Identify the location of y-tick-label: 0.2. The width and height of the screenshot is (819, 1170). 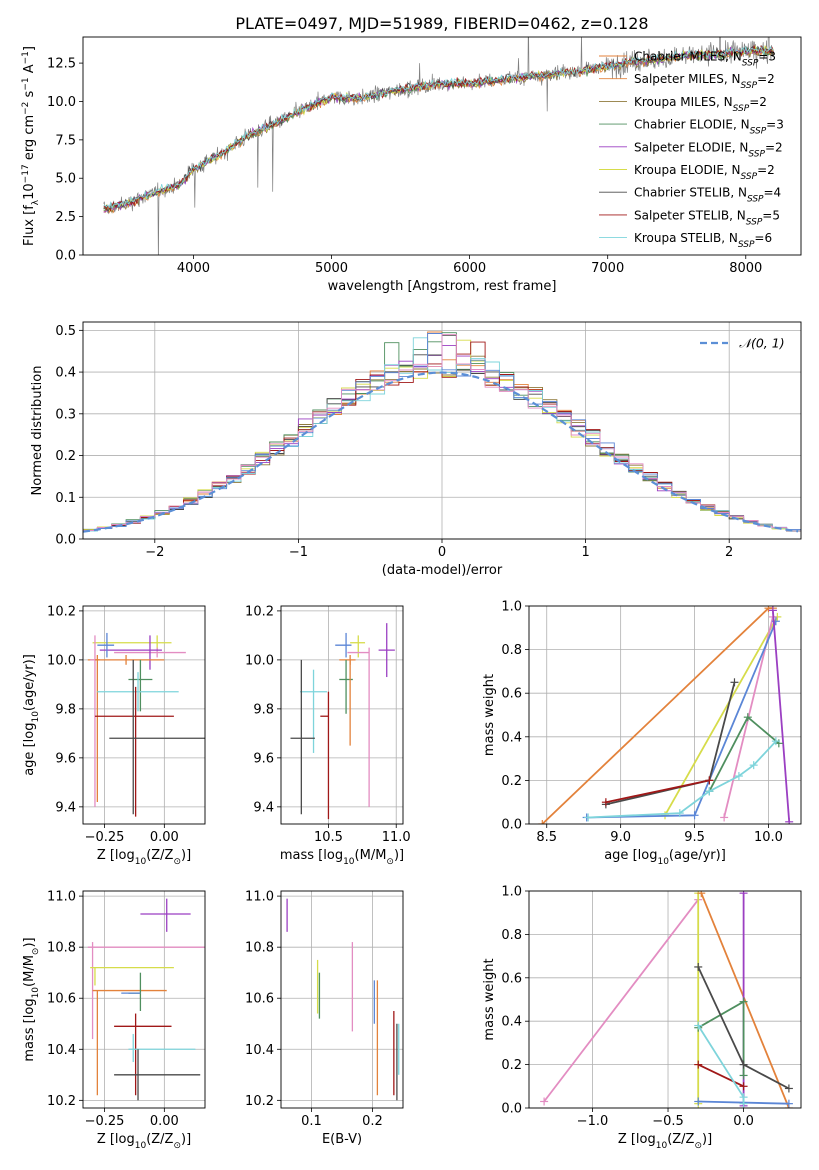
(511, 1065).